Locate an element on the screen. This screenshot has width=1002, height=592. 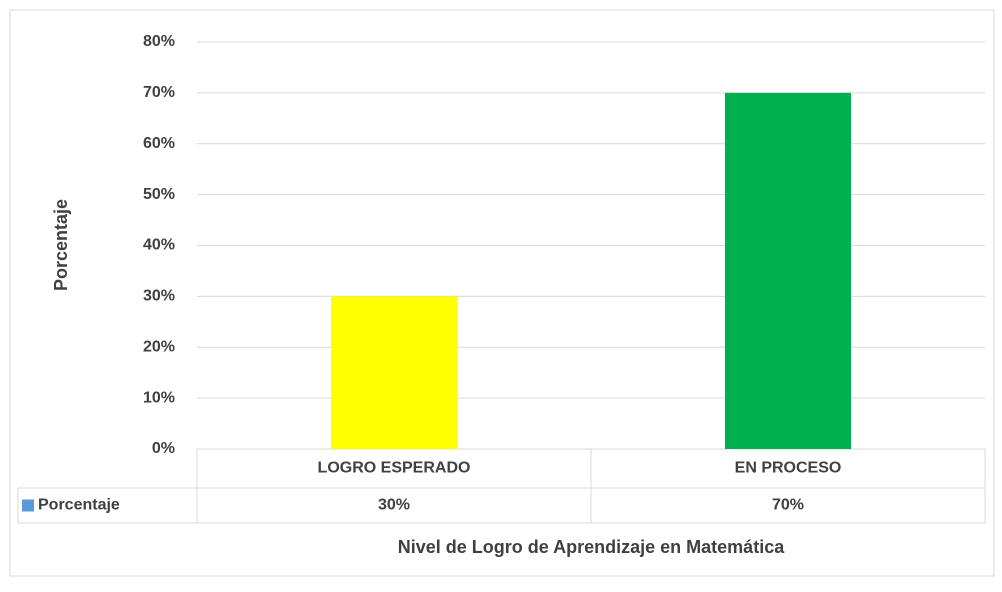
y-tick-label: 0% is located at coordinates (163, 448).